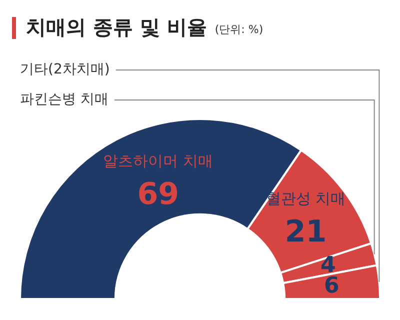 The height and width of the screenshot is (320, 400). What do you see at coordinates (332, 285) in the screenshot?
I see `data-label: 6` at bounding box center [332, 285].